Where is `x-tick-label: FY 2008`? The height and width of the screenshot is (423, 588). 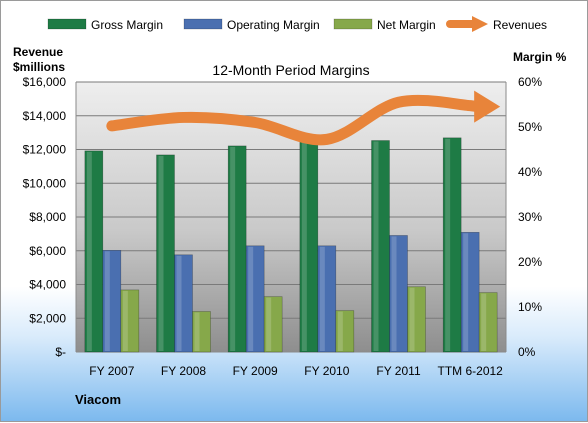
x-tick-label: FY 2008 is located at coordinates (183, 371).